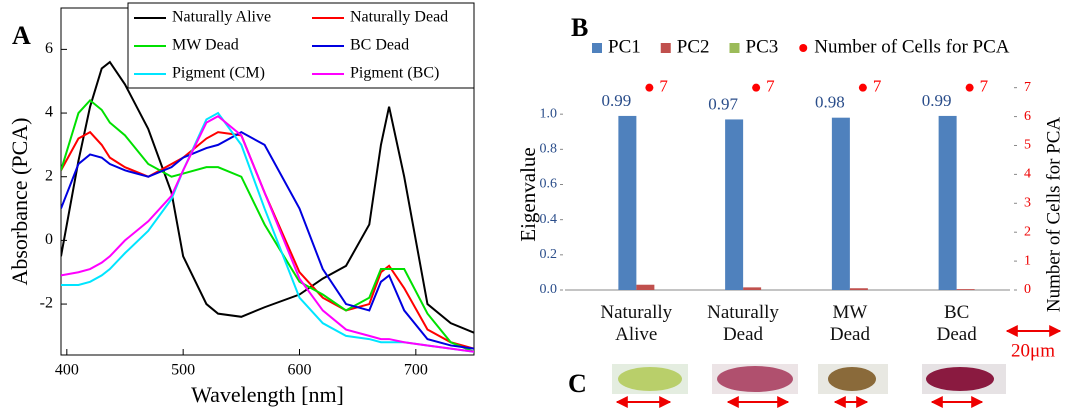  What do you see at coordinates (49, 48) in the screenshot?
I see `y-tick-label: 6` at bounding box center [49, 48].